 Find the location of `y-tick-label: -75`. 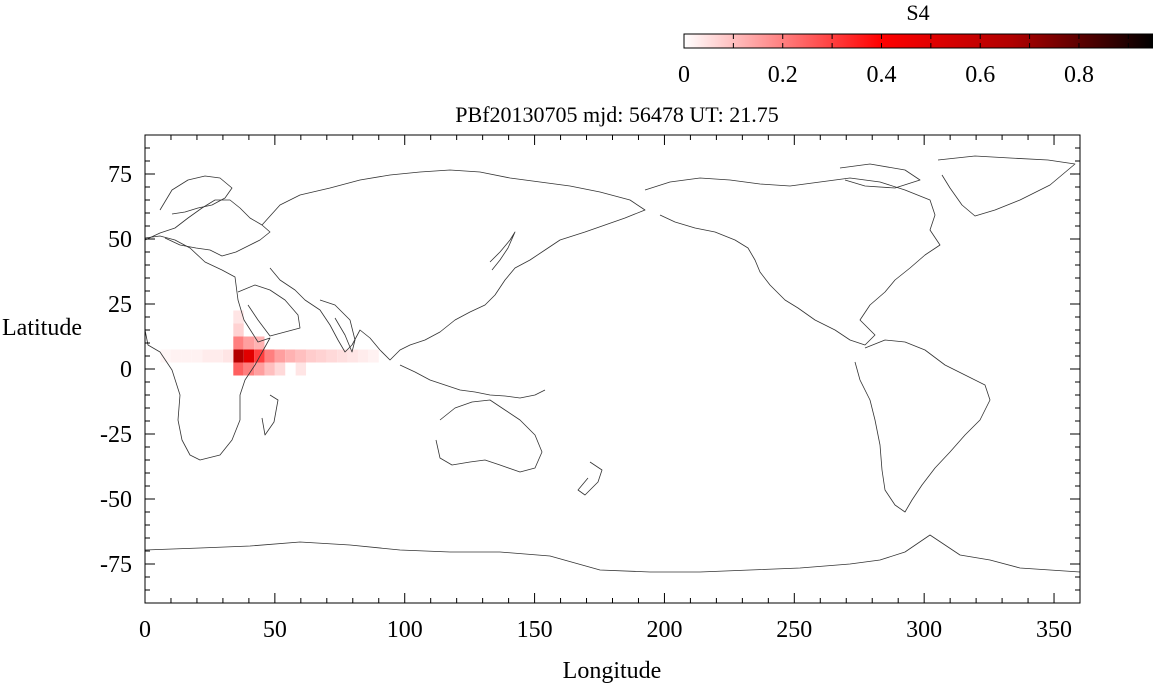

y-tick-label: -75 is located at coordinates (116, 565).